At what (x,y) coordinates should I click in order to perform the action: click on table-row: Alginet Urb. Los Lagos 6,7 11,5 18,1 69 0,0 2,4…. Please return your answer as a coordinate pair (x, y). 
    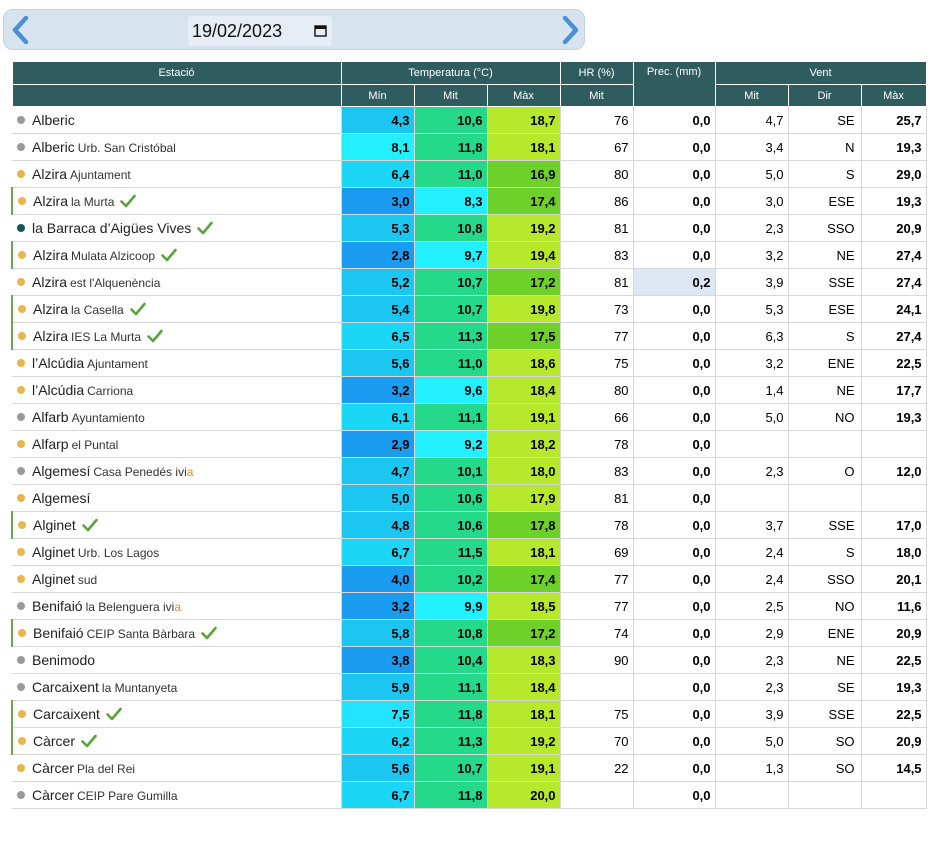
    Looking at the image, I should click on (469, 552).